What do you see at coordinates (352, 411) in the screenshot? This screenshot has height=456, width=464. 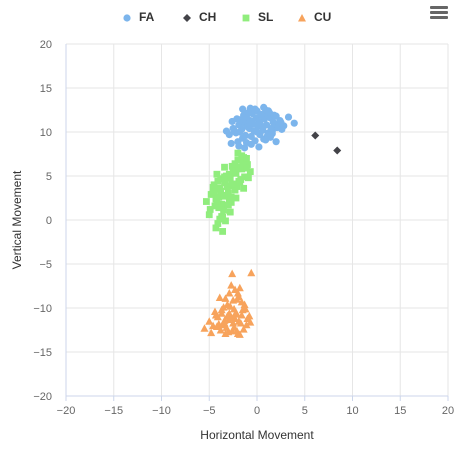 I see `x-tick-label: 10` at bounding box center [352, 411].